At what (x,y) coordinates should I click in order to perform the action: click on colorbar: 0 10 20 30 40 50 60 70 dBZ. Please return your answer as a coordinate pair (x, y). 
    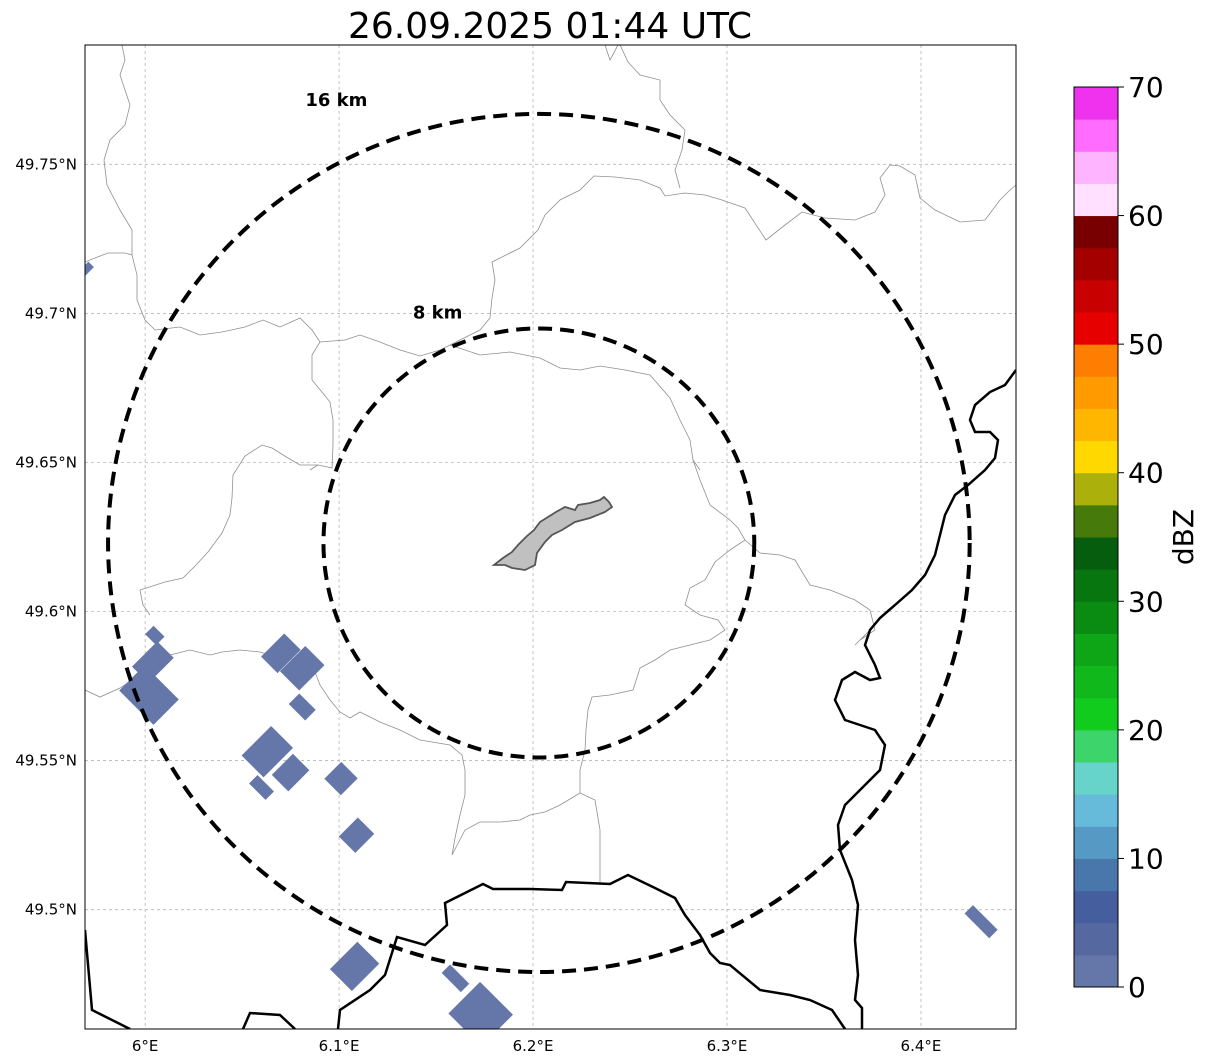
    Looking at the image, I should click on (1136, 537).